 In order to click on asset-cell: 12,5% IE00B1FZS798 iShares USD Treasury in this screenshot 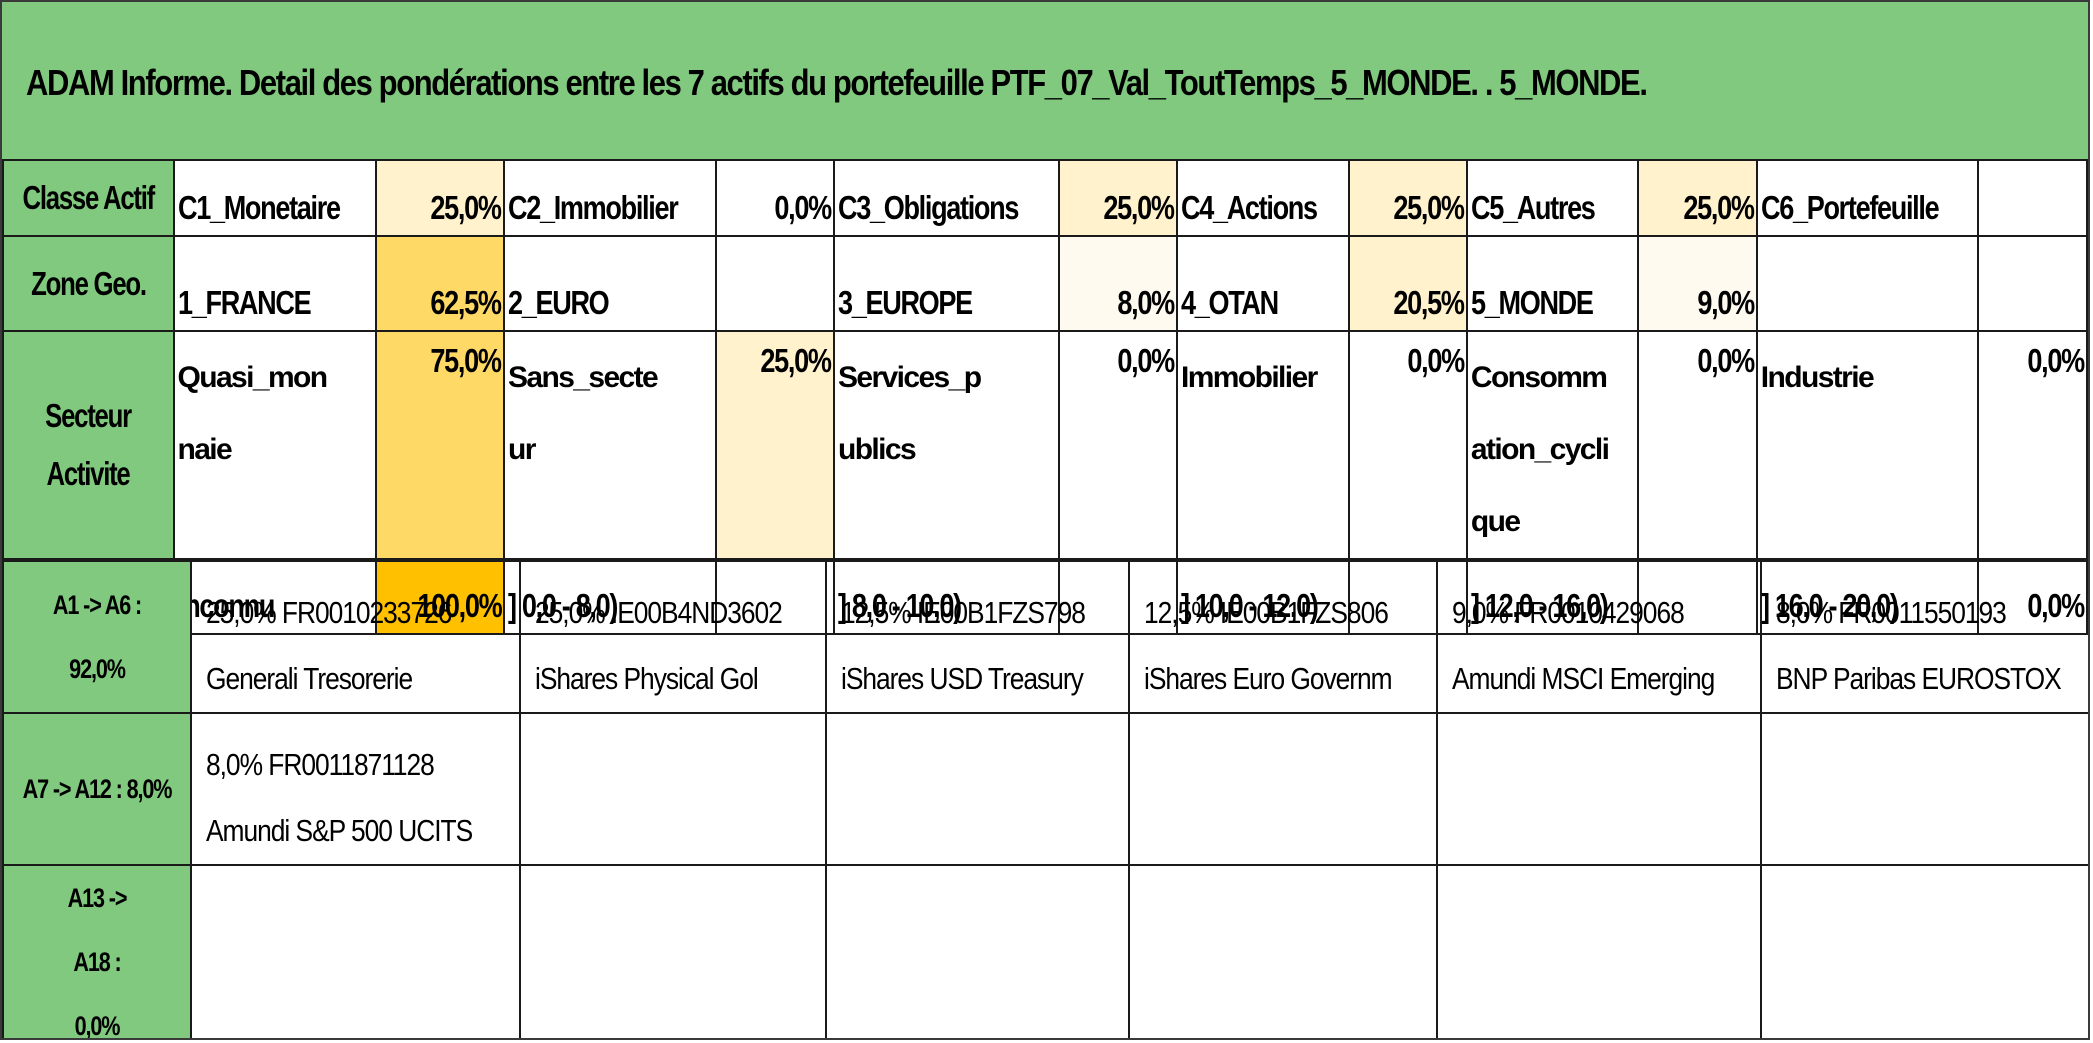, I will do `click(978, 637)`.